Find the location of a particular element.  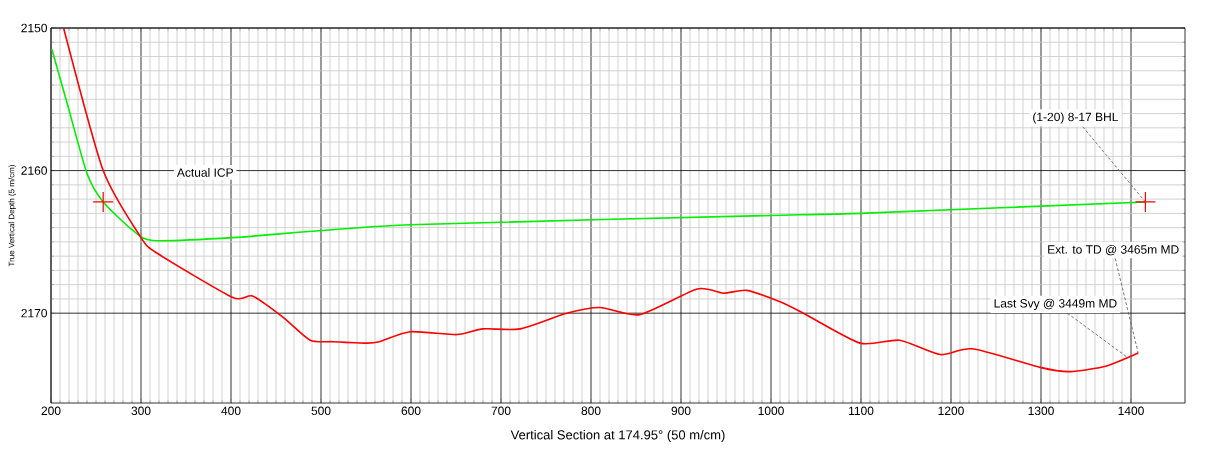

x-tick-label: 800 is located at coordinates (591, 411).